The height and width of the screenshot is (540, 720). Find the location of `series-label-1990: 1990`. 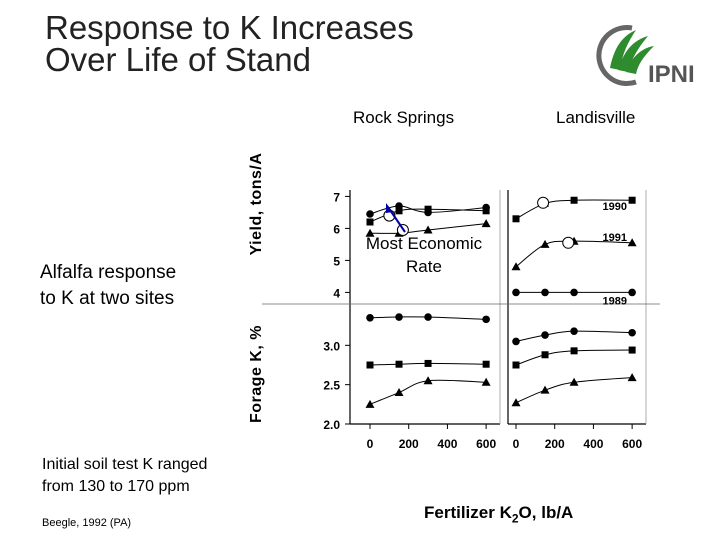

series-label-1990: 1990 is located at coordinates (615, 207).